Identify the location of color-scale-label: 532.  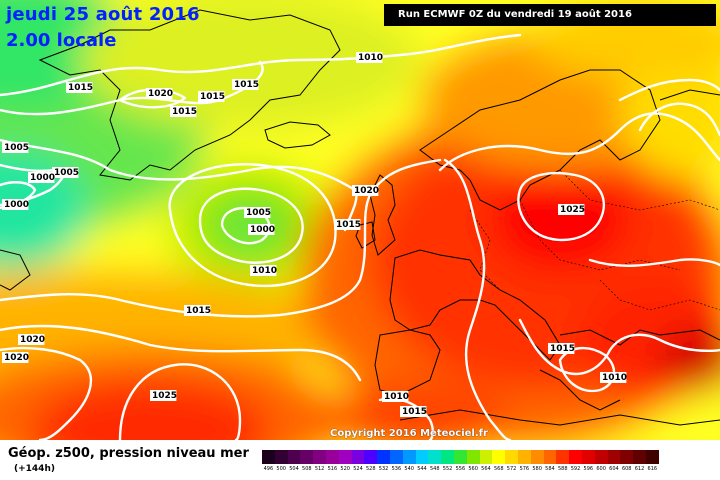
(383, 469).